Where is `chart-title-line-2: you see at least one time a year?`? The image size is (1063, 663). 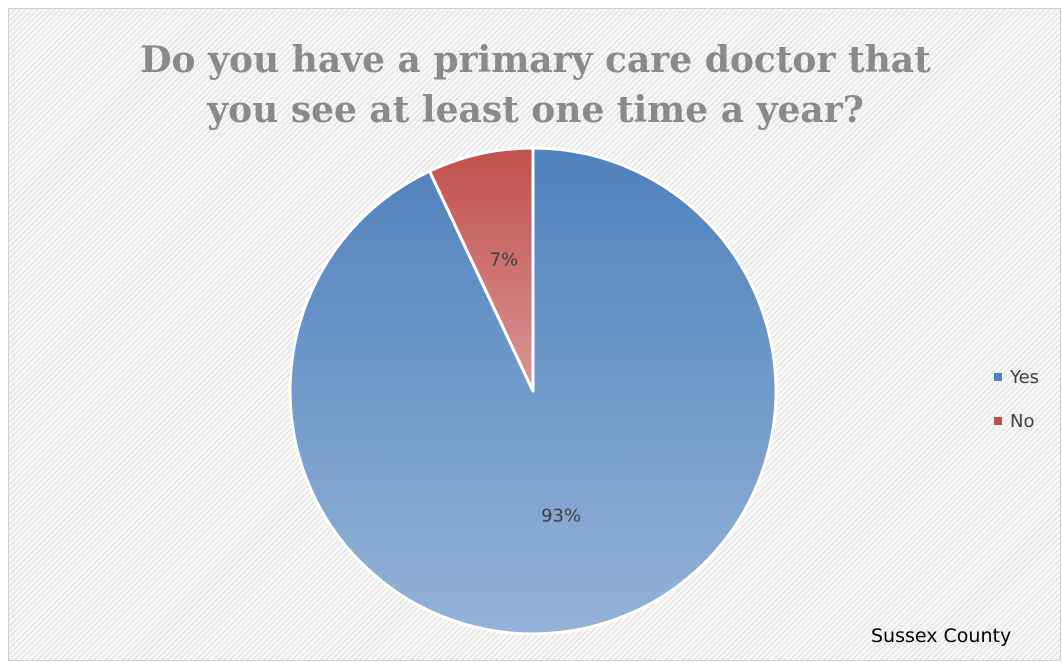
chart-title-line-2: you see at least one time a year? is located at coordinates (535, 110).